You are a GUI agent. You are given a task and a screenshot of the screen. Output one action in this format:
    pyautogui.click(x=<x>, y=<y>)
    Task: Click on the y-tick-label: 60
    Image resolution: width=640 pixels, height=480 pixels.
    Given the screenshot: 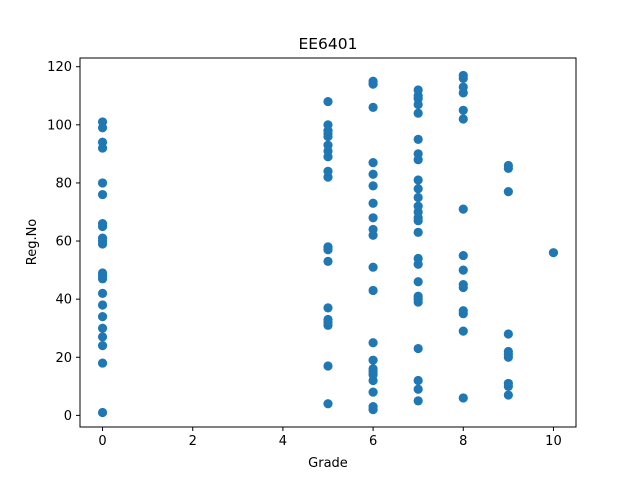 What is the action you would take?
    pyautogui.click(x=63, y=242)
    